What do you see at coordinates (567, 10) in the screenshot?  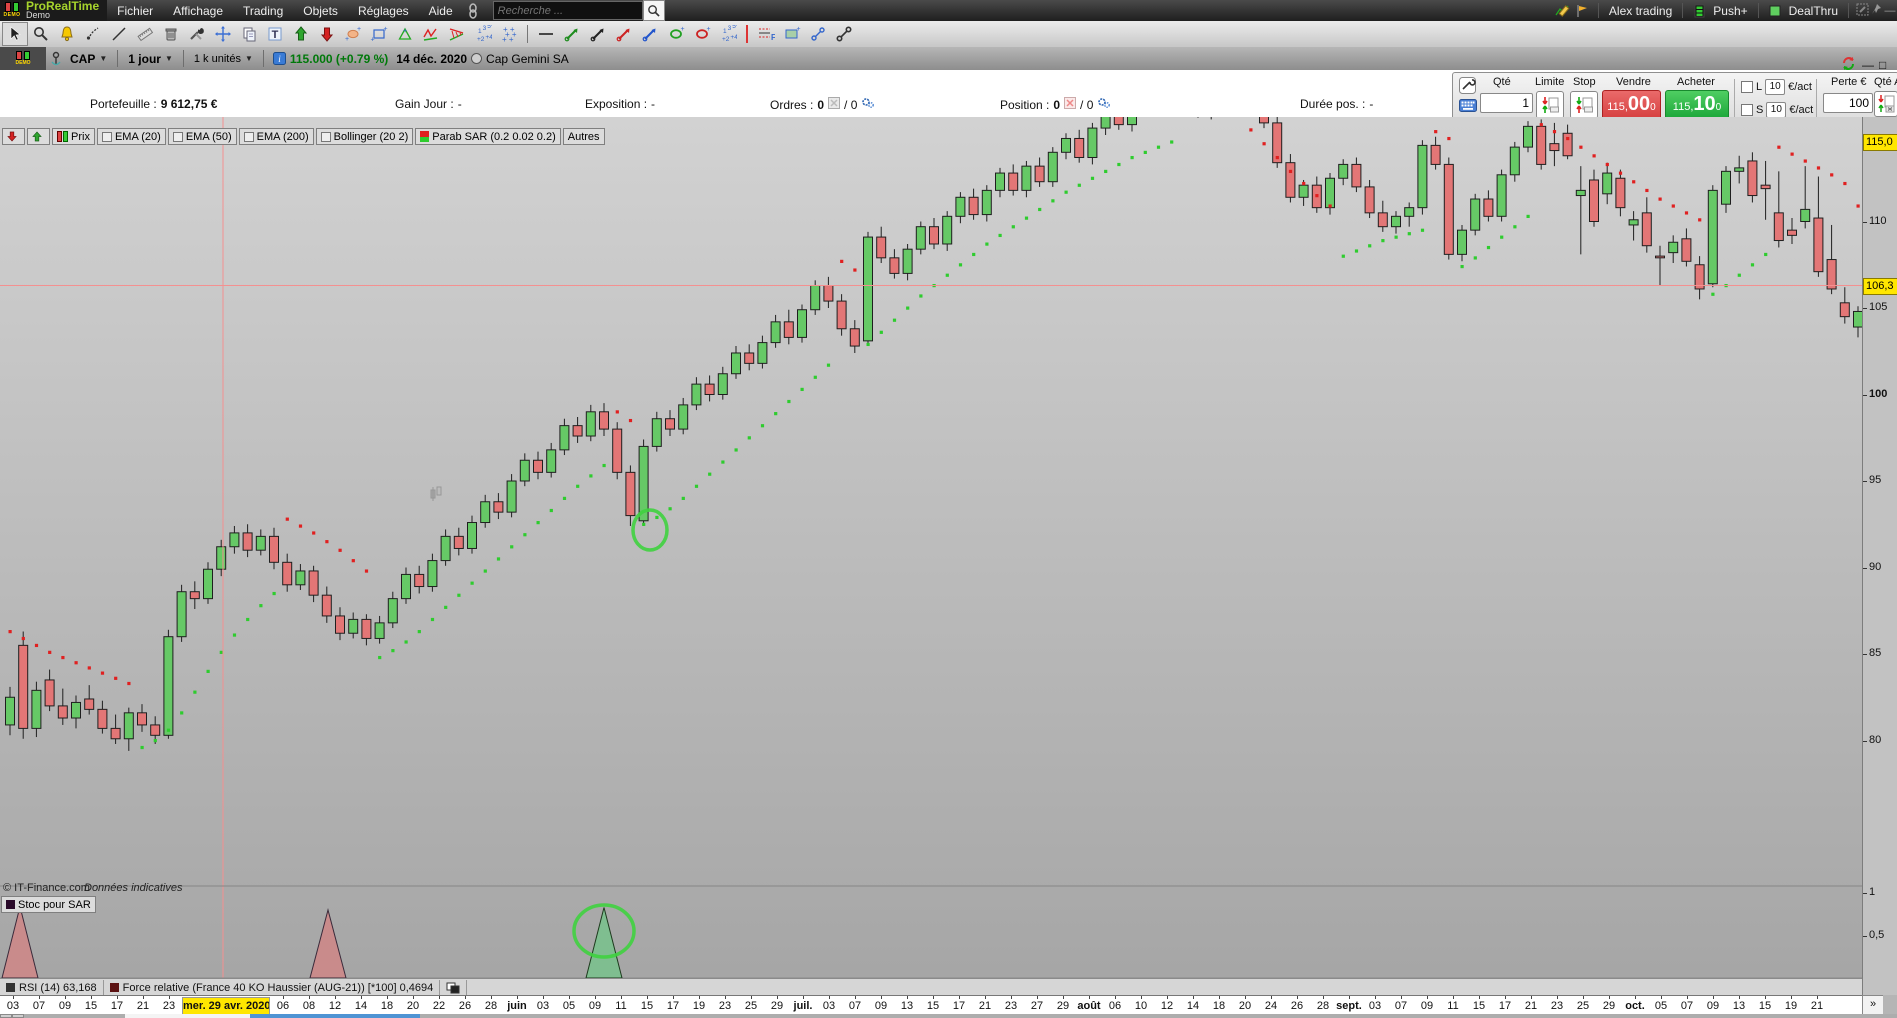 I see `search-input` at bounding box center [567, 10].